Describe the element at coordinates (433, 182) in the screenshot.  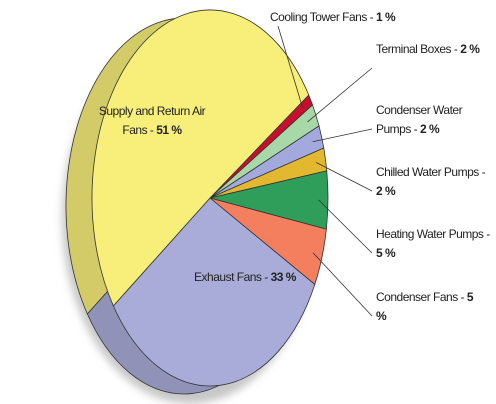
I see `slice-label: Chilled Water Pumps - 2 %` at that location.